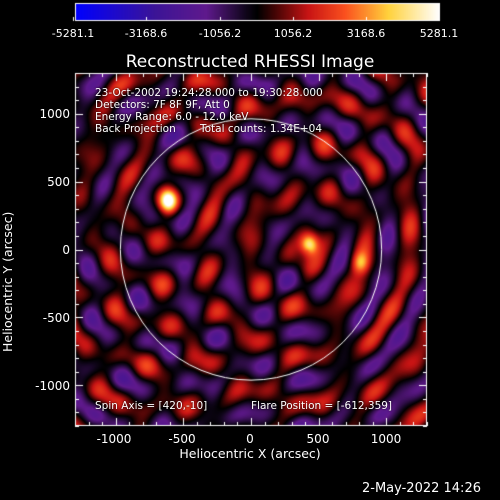  What do you see at coordinates (220, 33) in the screenshot?
I see `colorbar-tick-label: -1056.2` at bounding box center [220, 33].